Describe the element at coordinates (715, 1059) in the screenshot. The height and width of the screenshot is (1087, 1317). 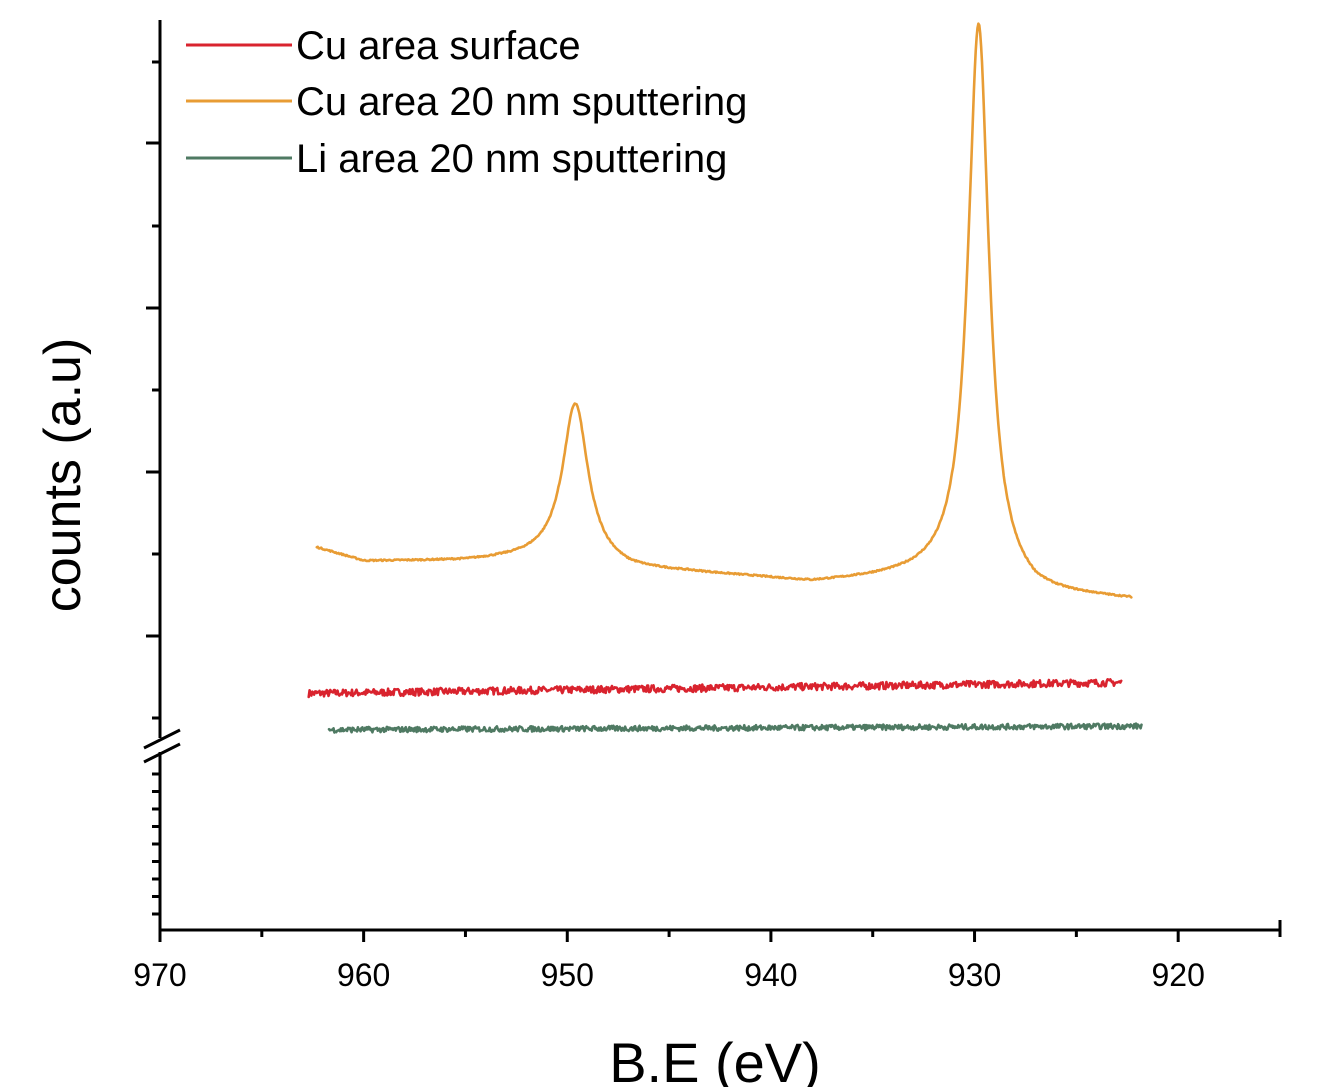
I see `x-axis-title: B.E (eV)` at that location.